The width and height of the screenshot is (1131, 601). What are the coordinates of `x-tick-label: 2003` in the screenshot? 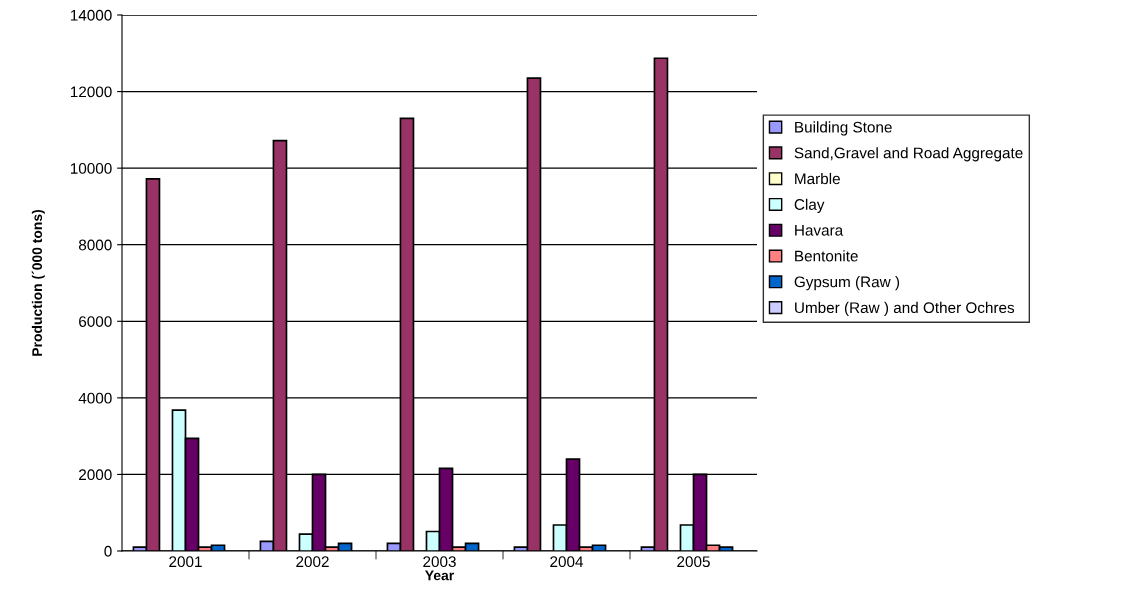 It's located at (439, 562).